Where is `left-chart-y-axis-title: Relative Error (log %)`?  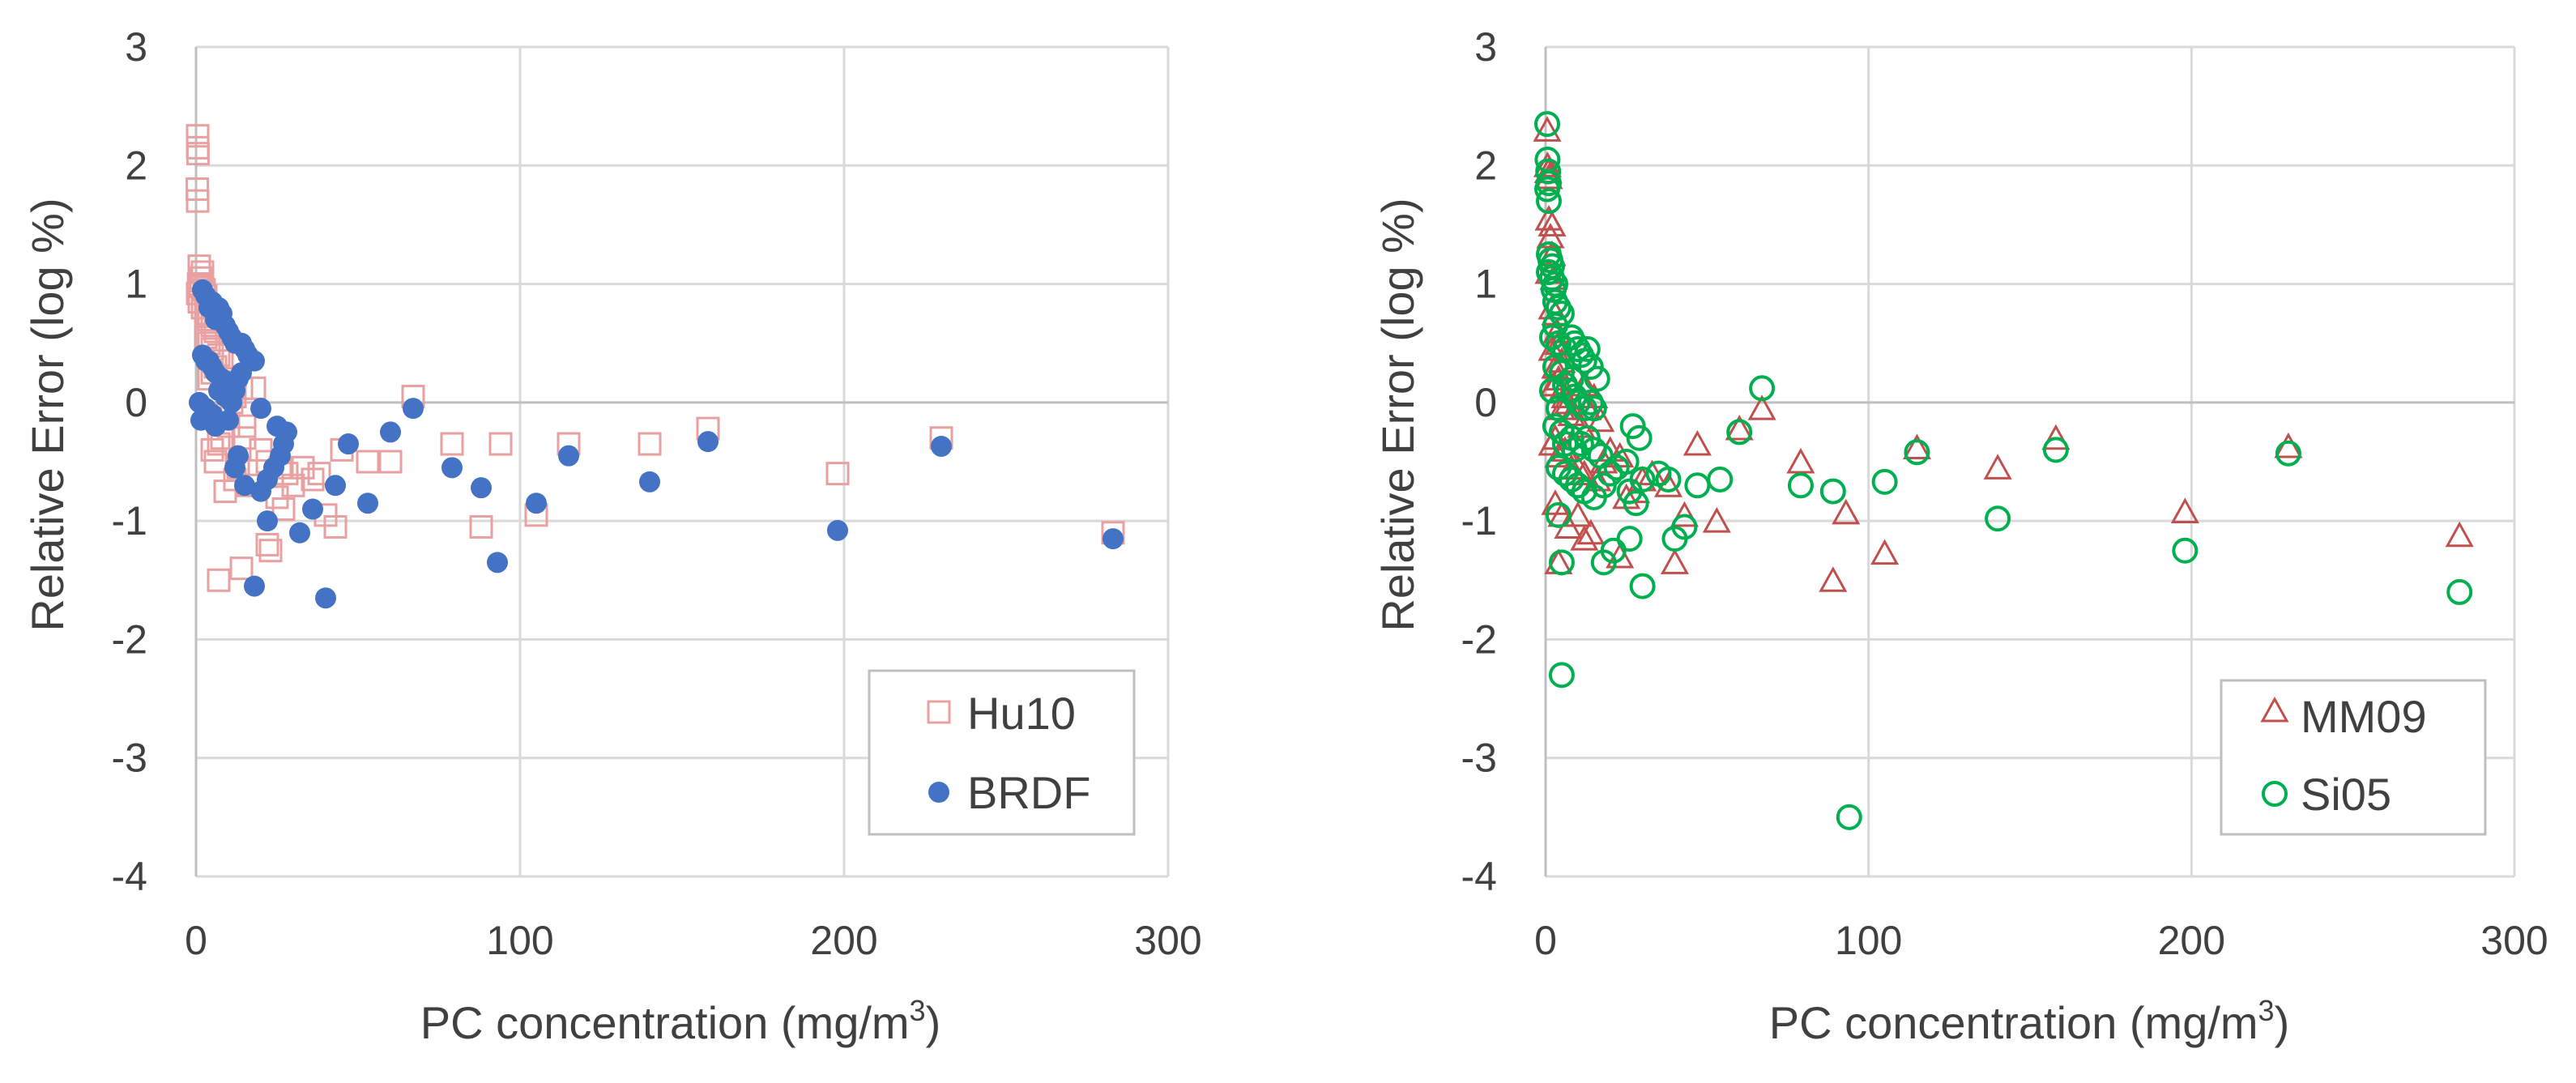
left-chart-y-axis-title: Relative Error (log %) is located at coordinates (48, 414).